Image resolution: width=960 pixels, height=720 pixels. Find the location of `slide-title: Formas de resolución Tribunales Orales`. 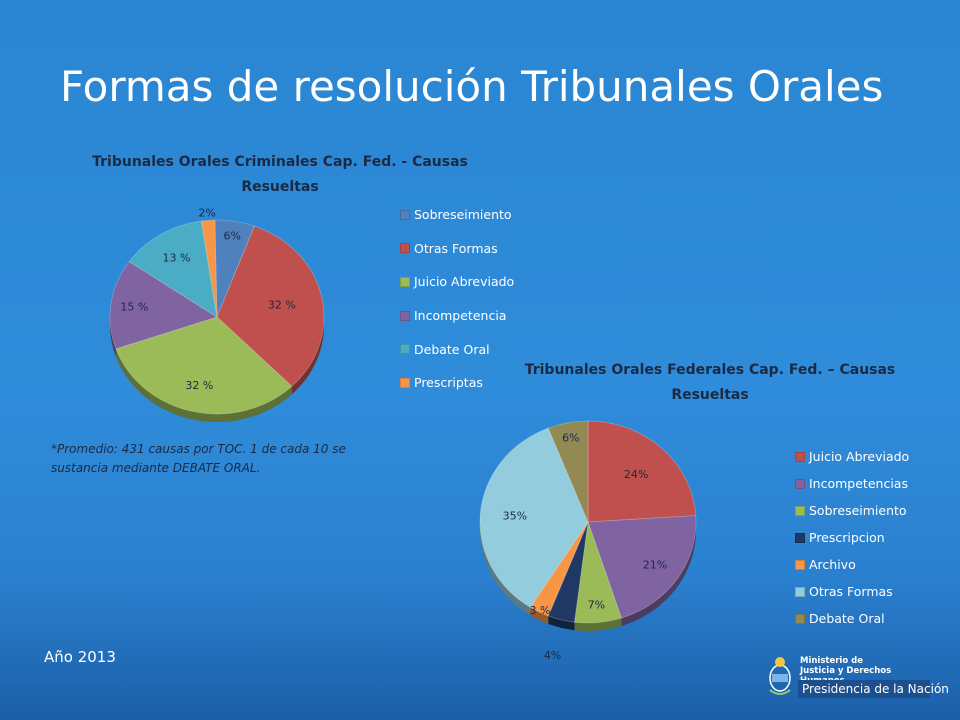

slide-title: Formas de resolución Tribunales Orales is located at coordinates (472, 86).